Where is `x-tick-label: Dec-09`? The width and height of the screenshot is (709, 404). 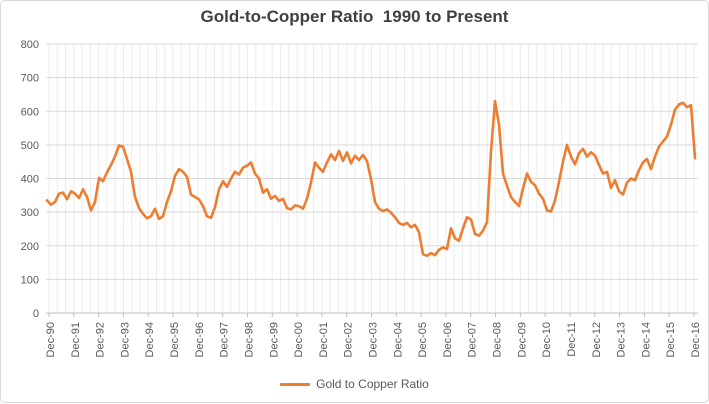 x-tick-label: Dec-09 is located at coordinates (522, 339).